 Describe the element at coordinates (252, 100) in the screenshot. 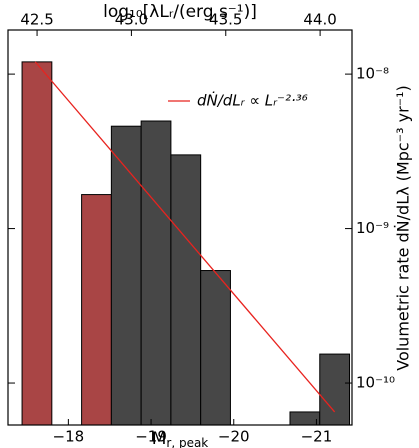

I see `legend-label: dṄ/dLᵣ ∝ Lᵣ⁻²·³⁶` at that location.